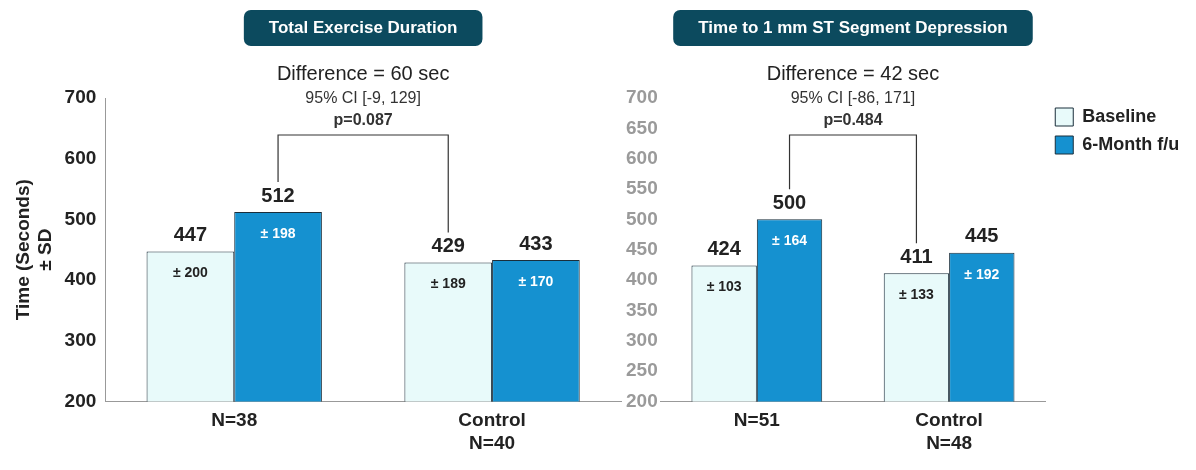  What do you see at coordinates (916, 294) in the screenshot?
I see `annotation: ± 133` at bounding box center [916, 294].